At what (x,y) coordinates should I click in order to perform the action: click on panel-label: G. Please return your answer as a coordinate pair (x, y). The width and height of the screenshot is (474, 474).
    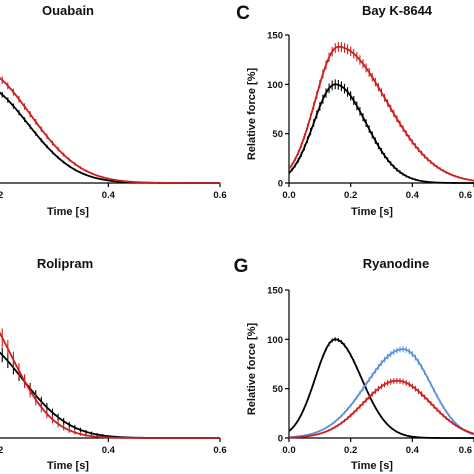
    Looking at the image, I should click on (241, 266).